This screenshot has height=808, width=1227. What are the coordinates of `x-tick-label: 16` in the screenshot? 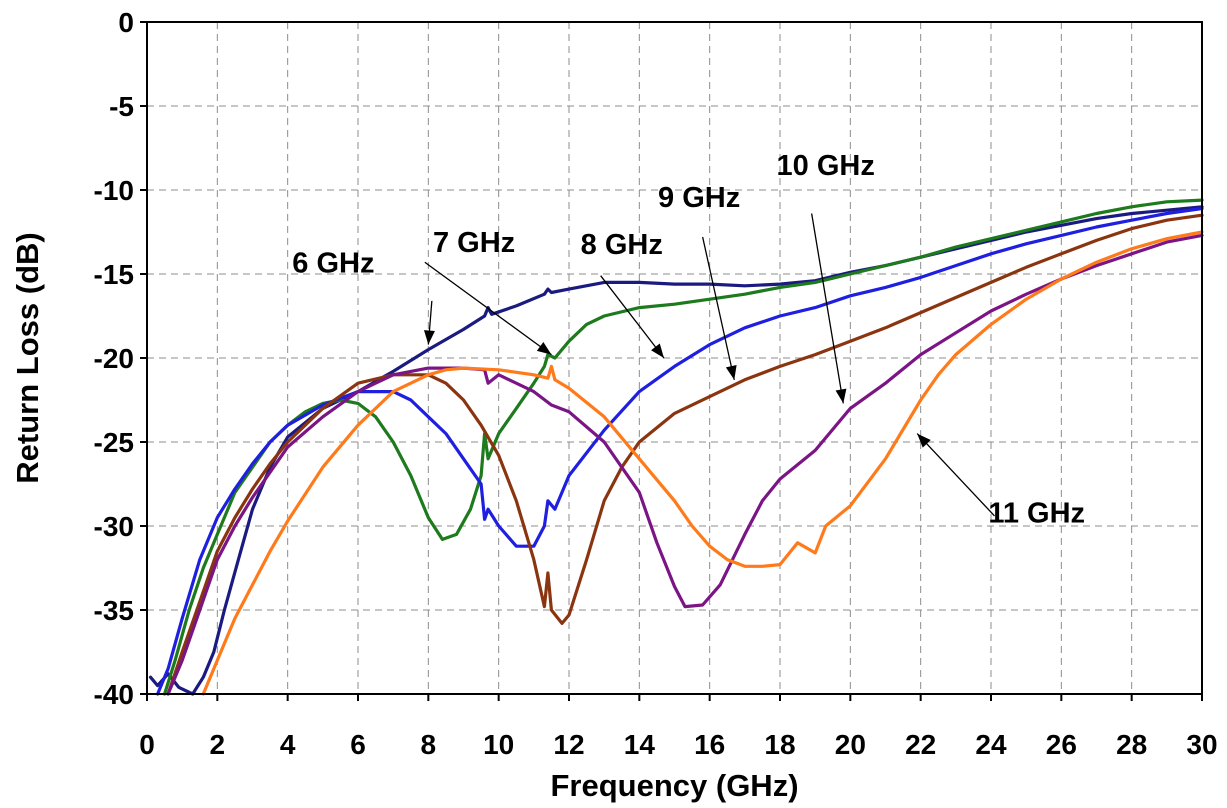 It's located at (709, 744).